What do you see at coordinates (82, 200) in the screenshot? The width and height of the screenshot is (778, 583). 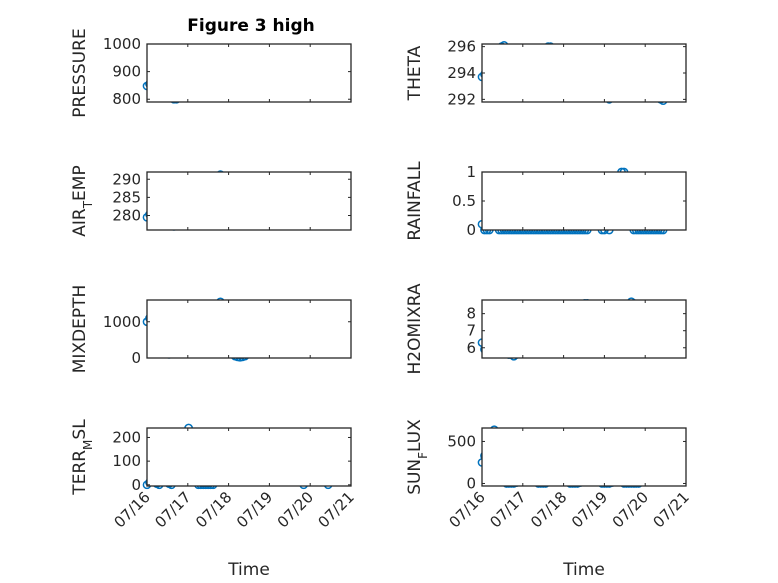 I see `y-axis-label: AIRTEMP` at bounding box center [82, 200].